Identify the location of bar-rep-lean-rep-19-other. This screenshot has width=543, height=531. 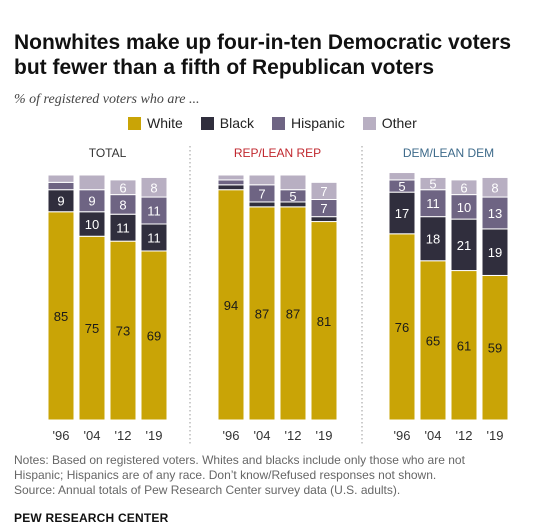
(324, 190).